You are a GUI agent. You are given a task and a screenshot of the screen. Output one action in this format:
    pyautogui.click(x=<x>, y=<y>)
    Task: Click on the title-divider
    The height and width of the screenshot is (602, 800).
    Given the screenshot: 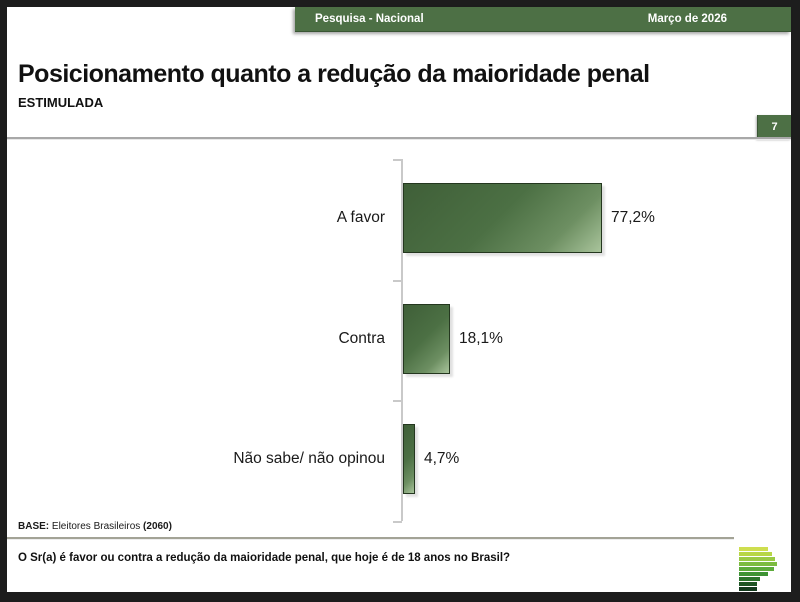 What is the action you would take?
    pyautogui.click(x=399, y=138)
    